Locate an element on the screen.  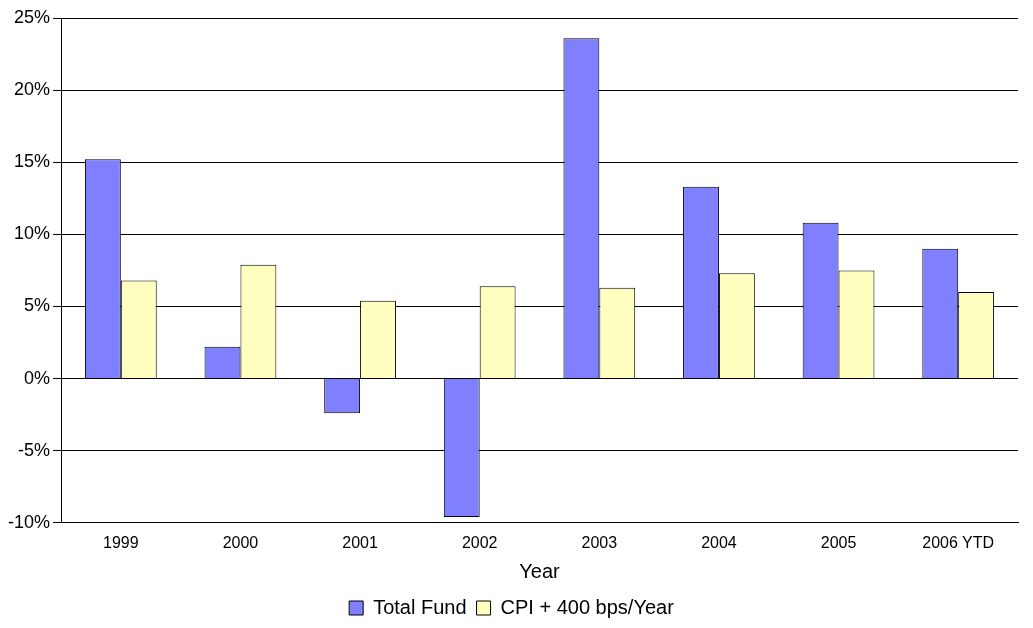
y-tick-label: -5% is located at coordinates (34, 449).